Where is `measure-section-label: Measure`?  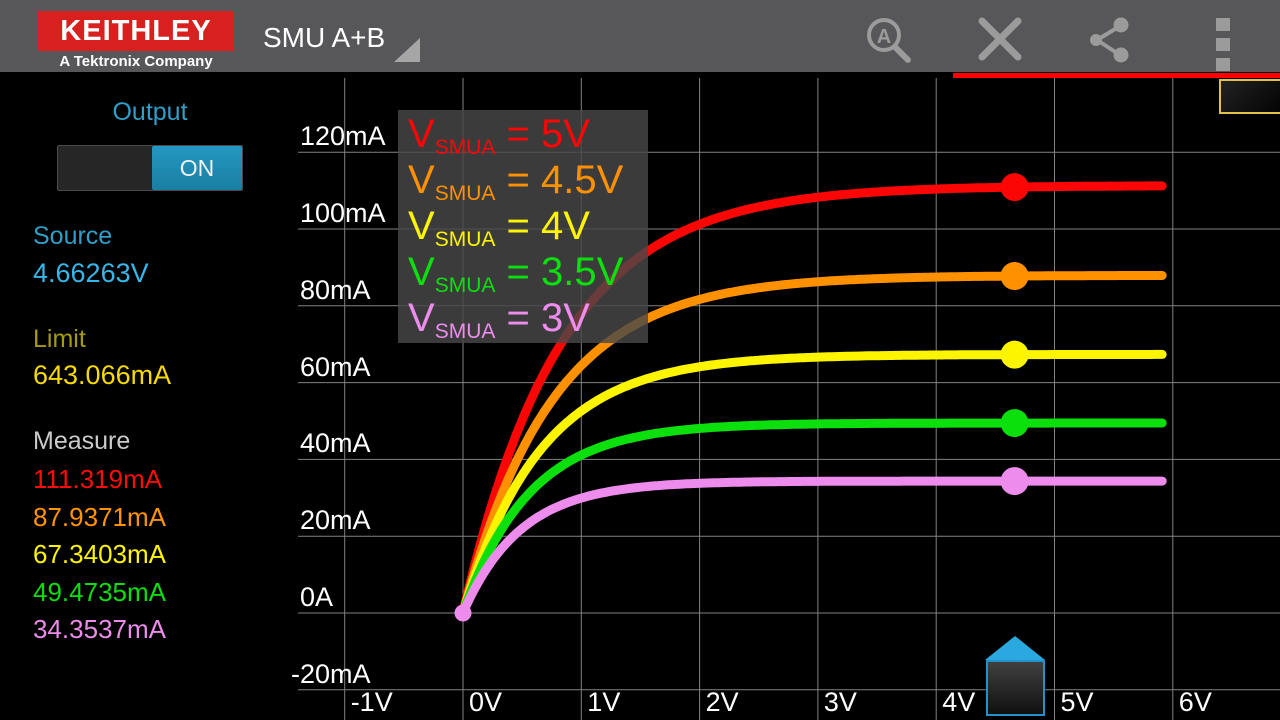
measure-section-label: Measure is located at coordinates (82, 441).